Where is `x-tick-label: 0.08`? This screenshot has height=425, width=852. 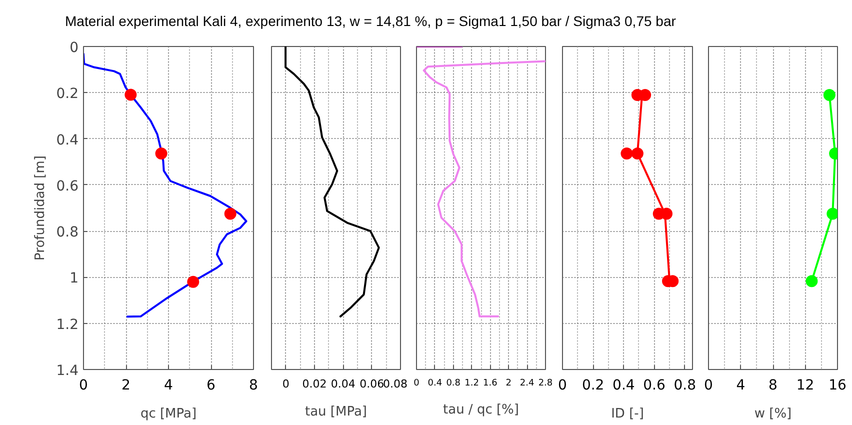
x-tick-label: 0.08 is located at coordinates (395, 384).